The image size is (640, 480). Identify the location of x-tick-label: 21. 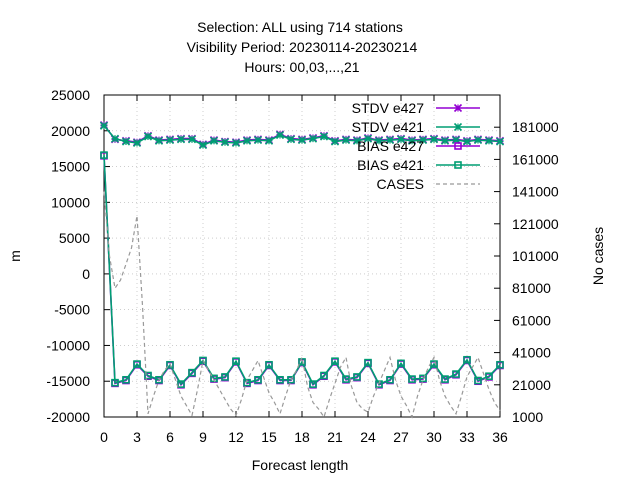
(335, 437).